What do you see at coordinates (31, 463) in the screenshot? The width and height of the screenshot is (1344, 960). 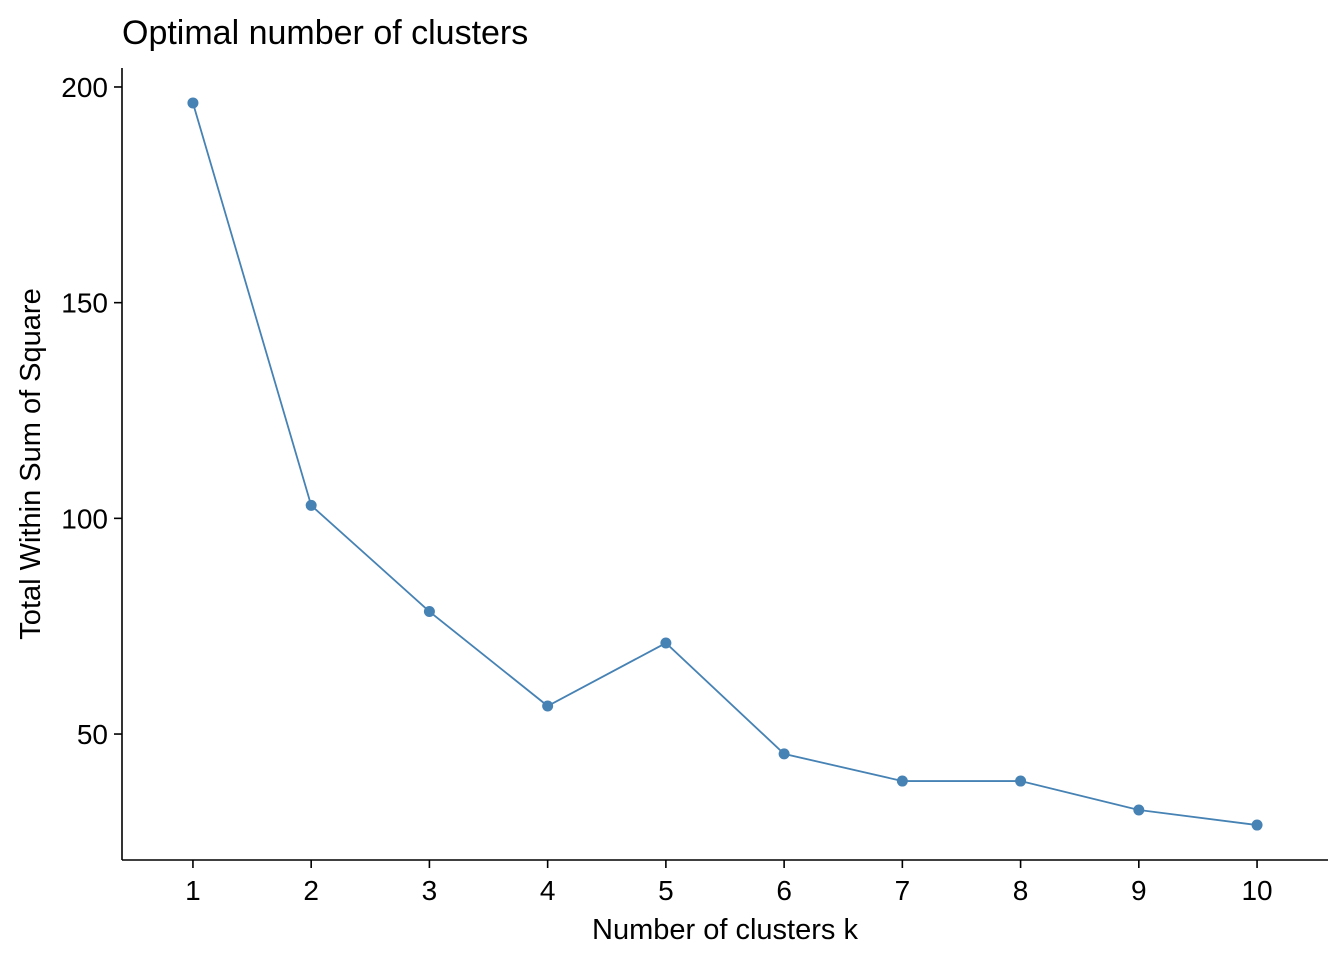 I see `y-axis-label: Total Within Sum of Square` at bounding box center [31, 463].